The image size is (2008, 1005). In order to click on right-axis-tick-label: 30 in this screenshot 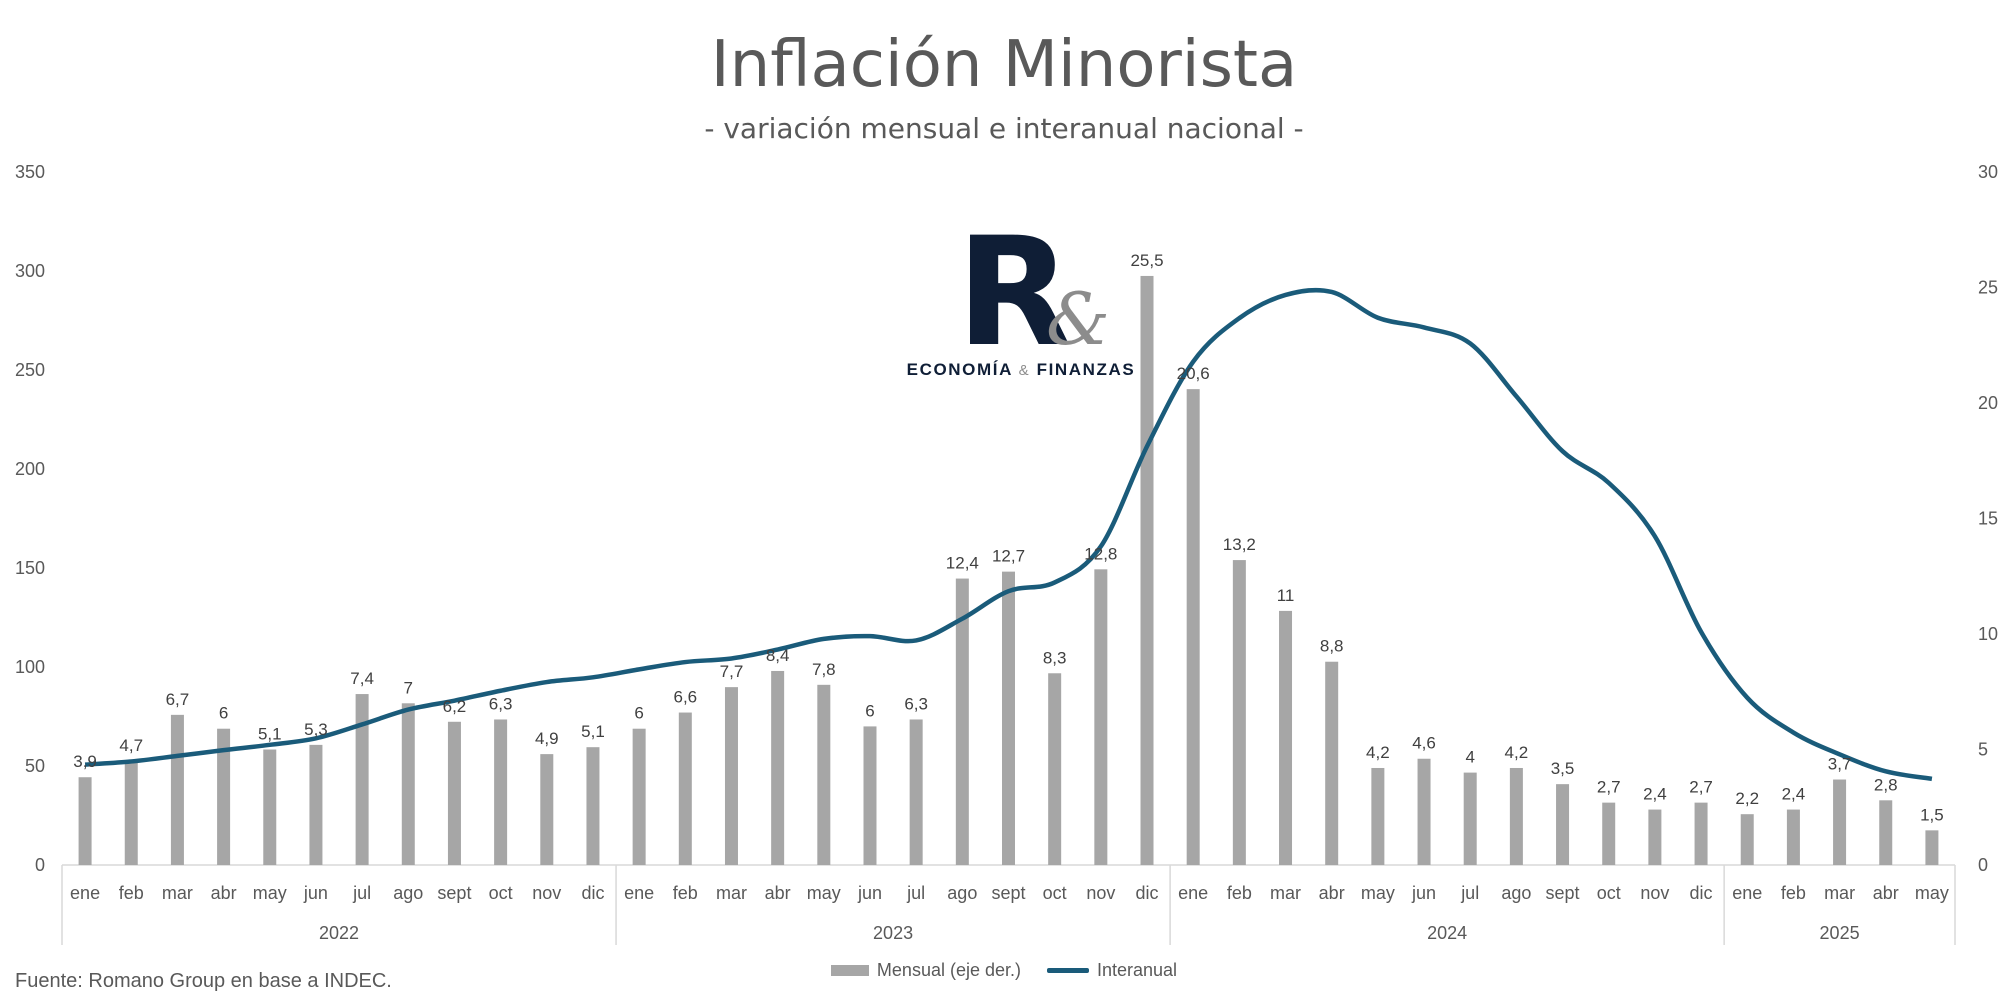, I will do `click(1988, 172)`.